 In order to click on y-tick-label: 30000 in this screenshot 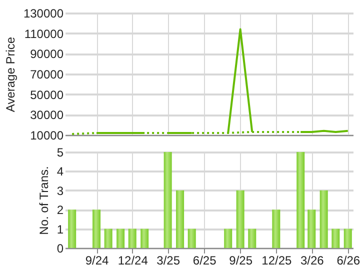, I will do `click(47, 115)`.